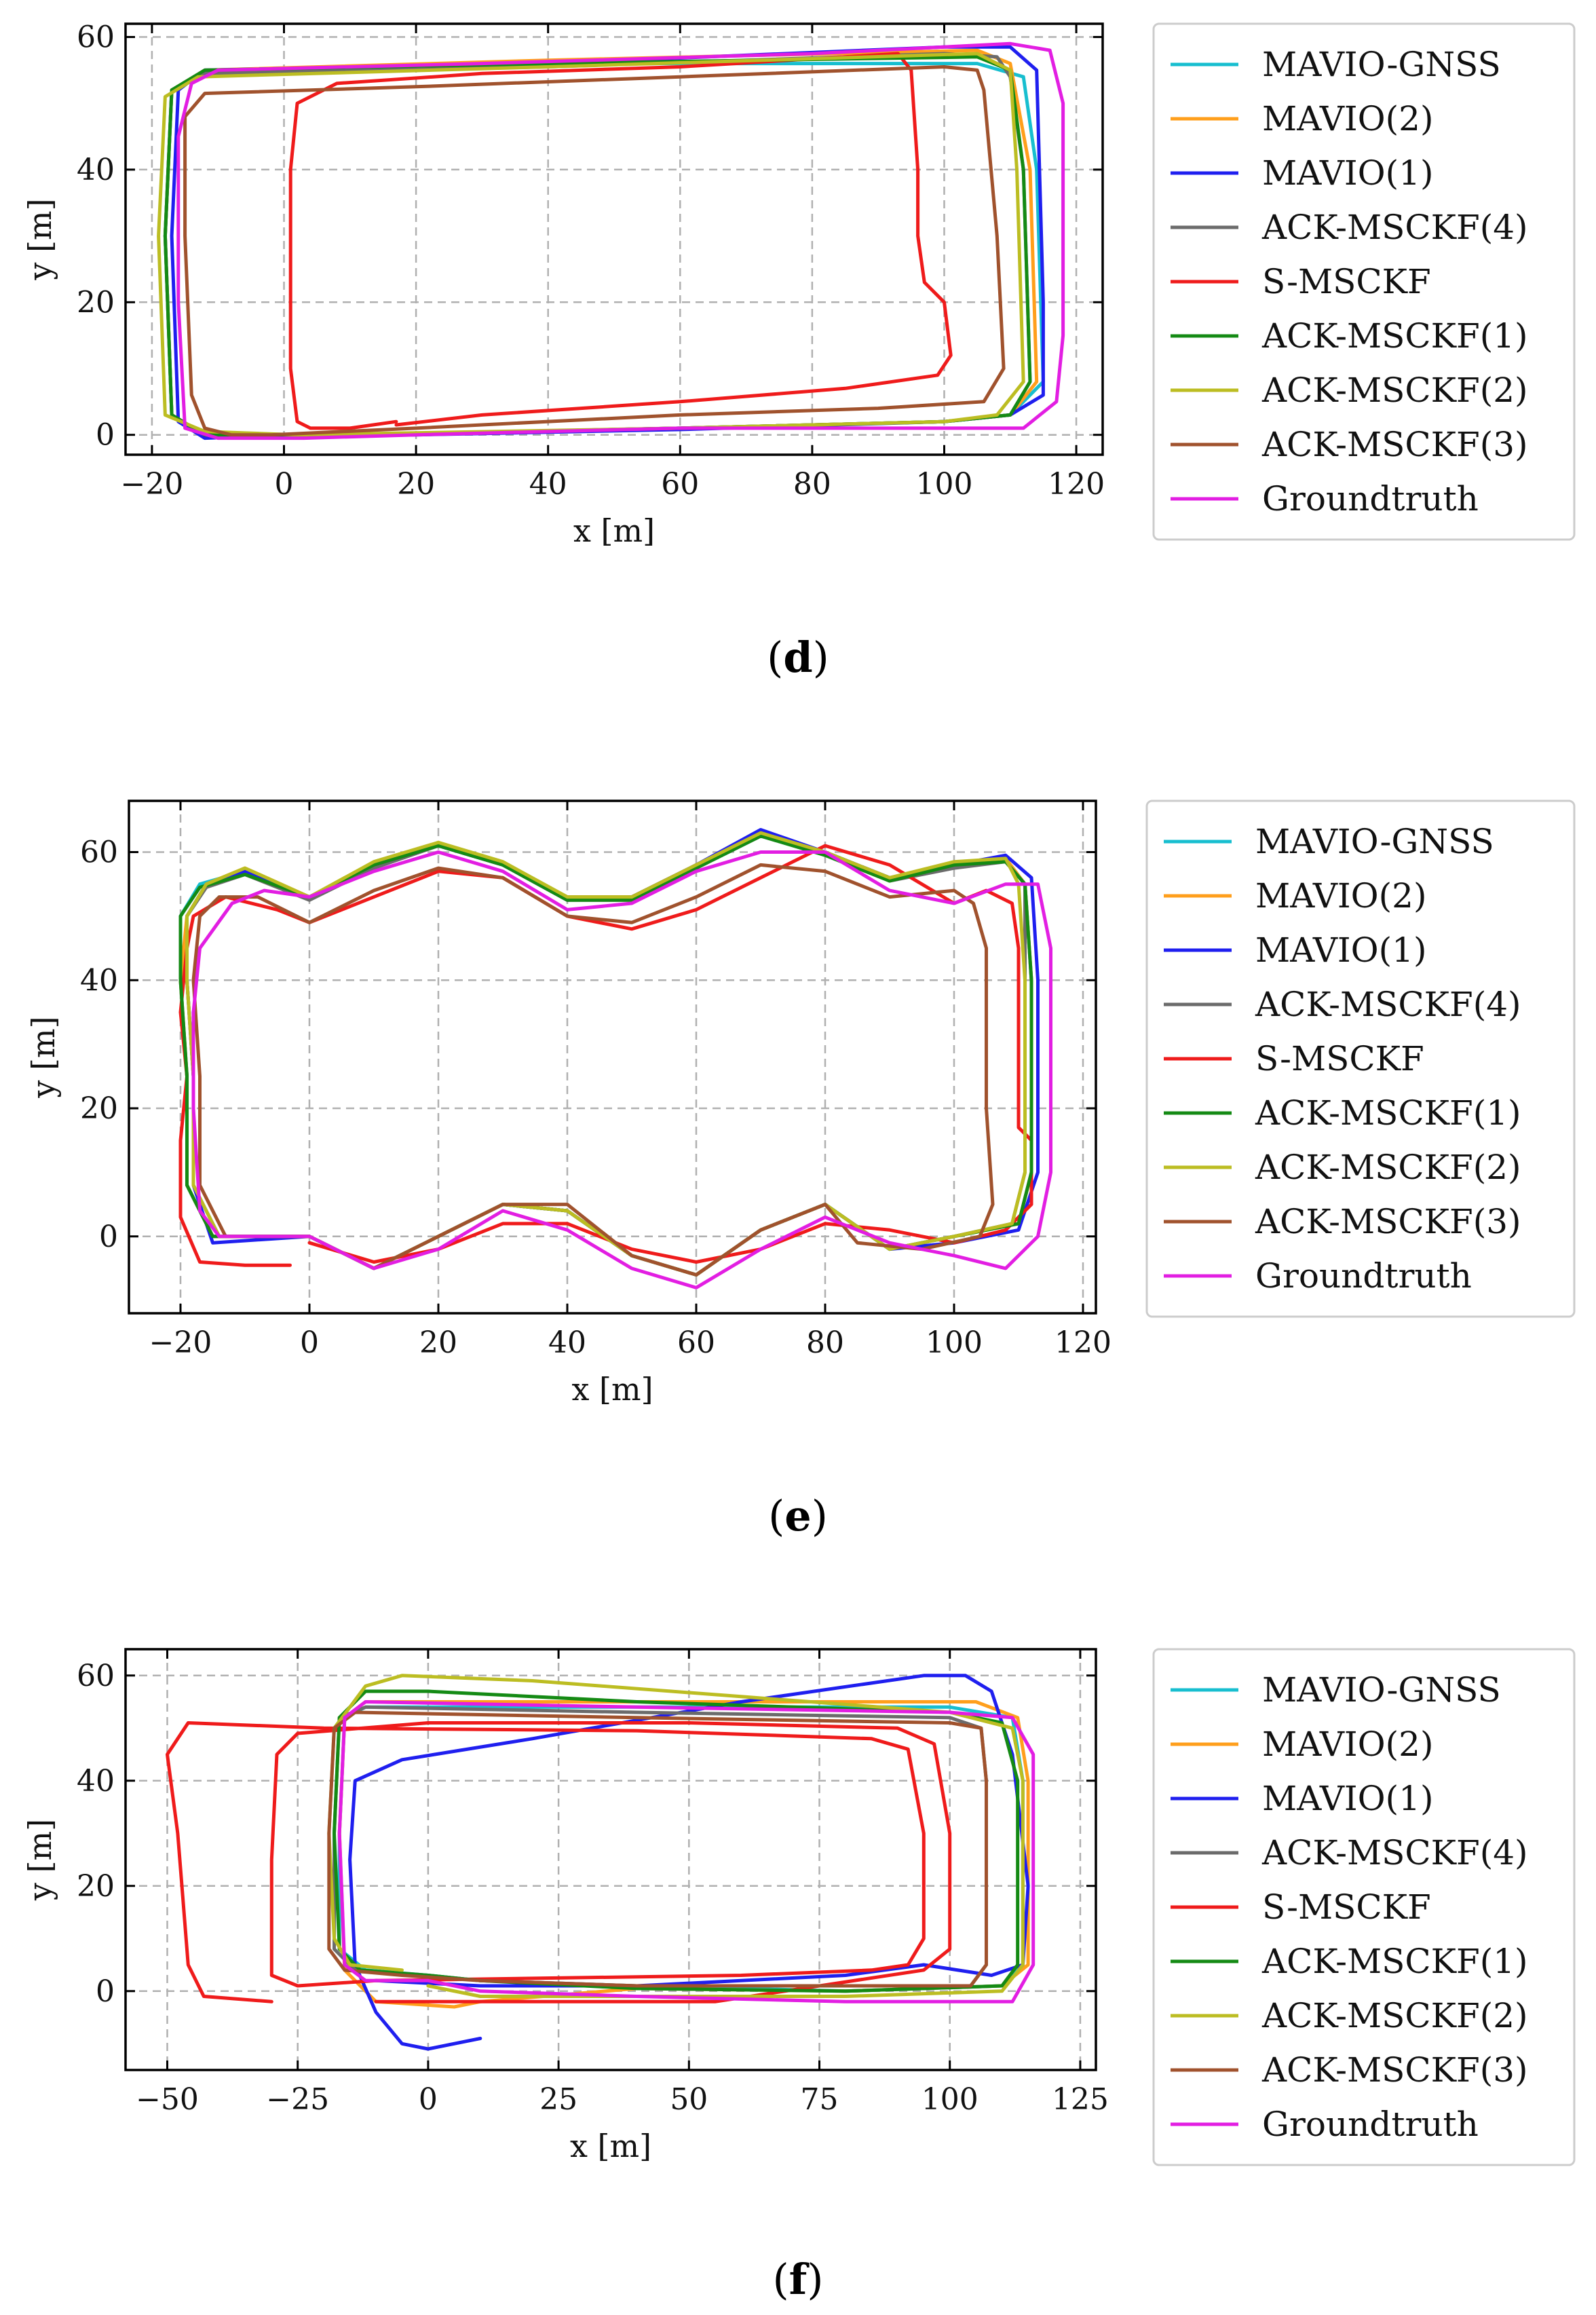  Describe the element at coordinates (798, 2279) in the screenshot. I see `panel-caption: (f)` at that location.